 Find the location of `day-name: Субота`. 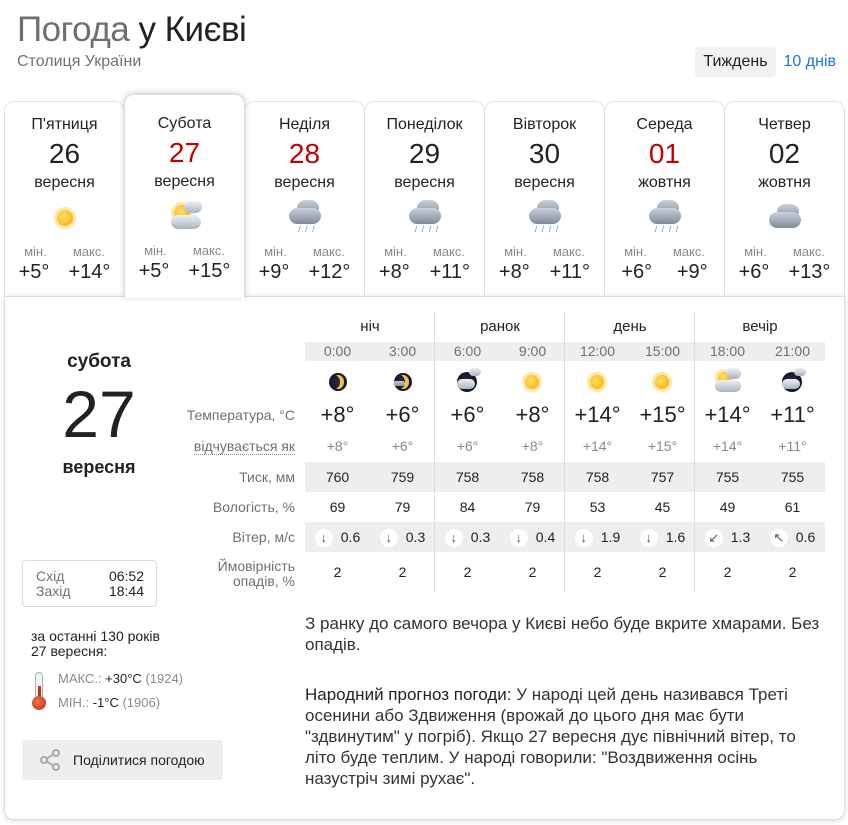

day-name: Субота is located at coordinates (184, 123).